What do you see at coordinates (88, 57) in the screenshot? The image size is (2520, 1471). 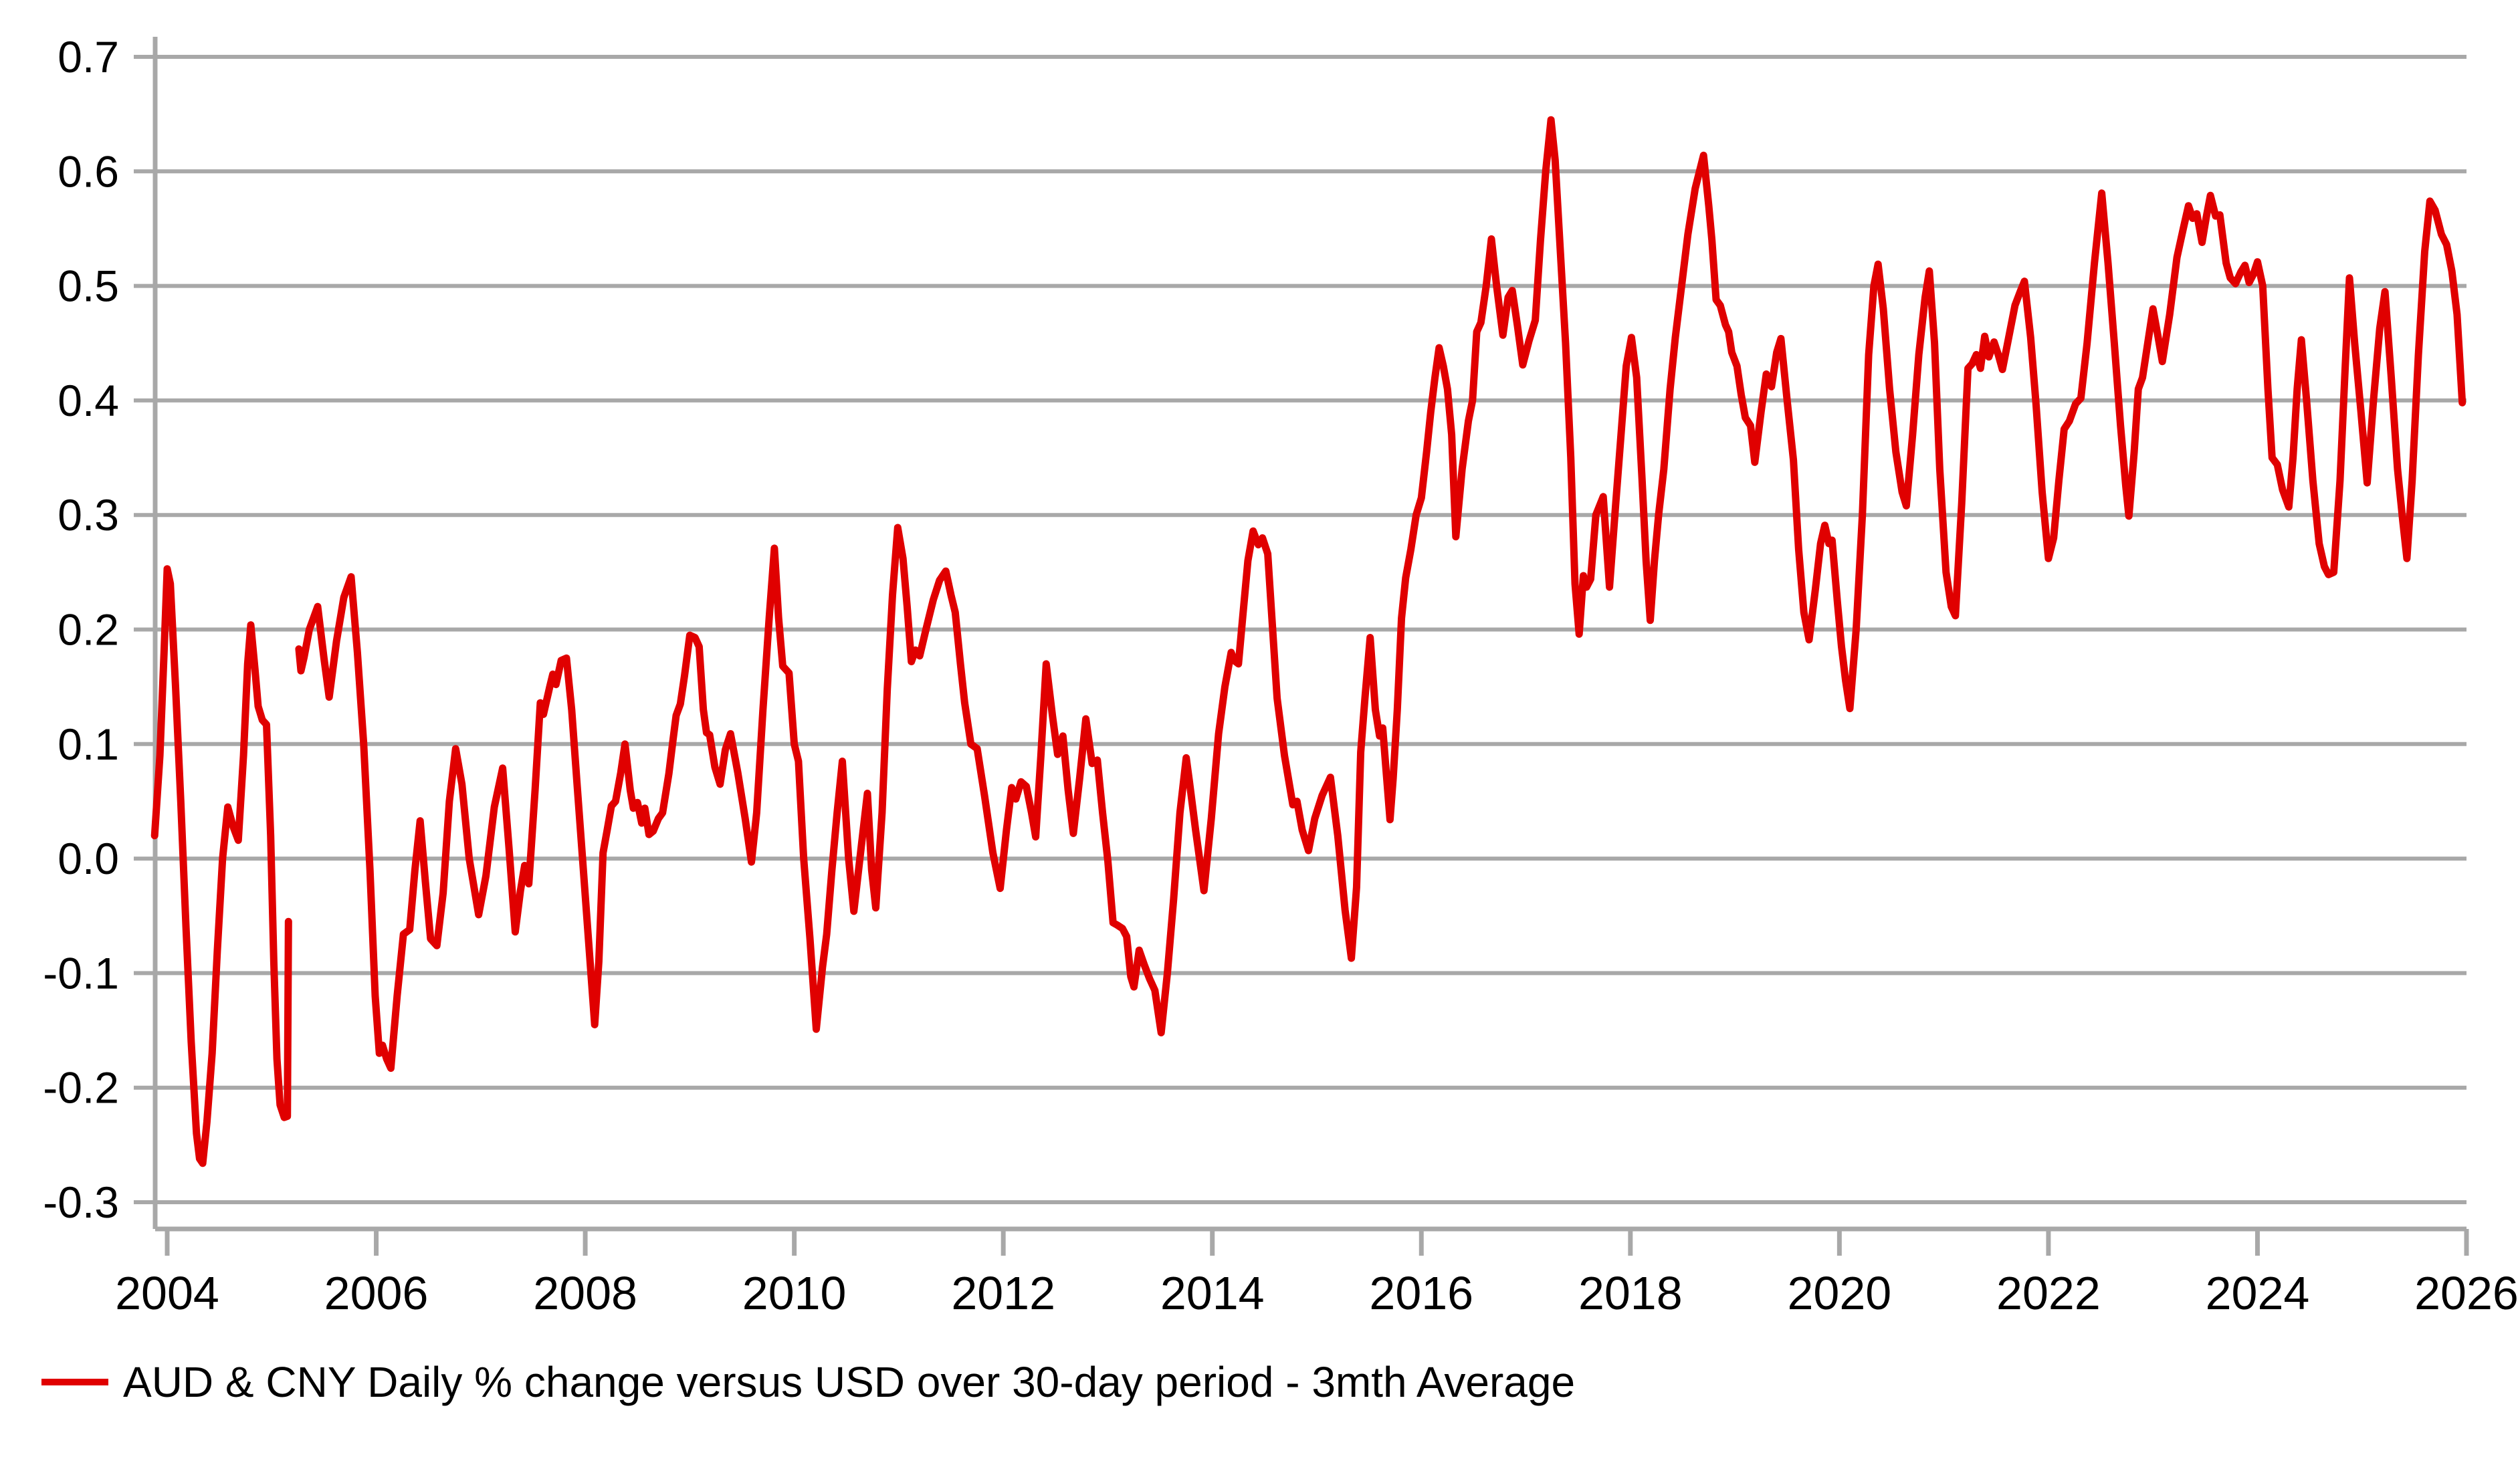 I see `y-axis-label: 0.7` at bounding box center [88, 57].